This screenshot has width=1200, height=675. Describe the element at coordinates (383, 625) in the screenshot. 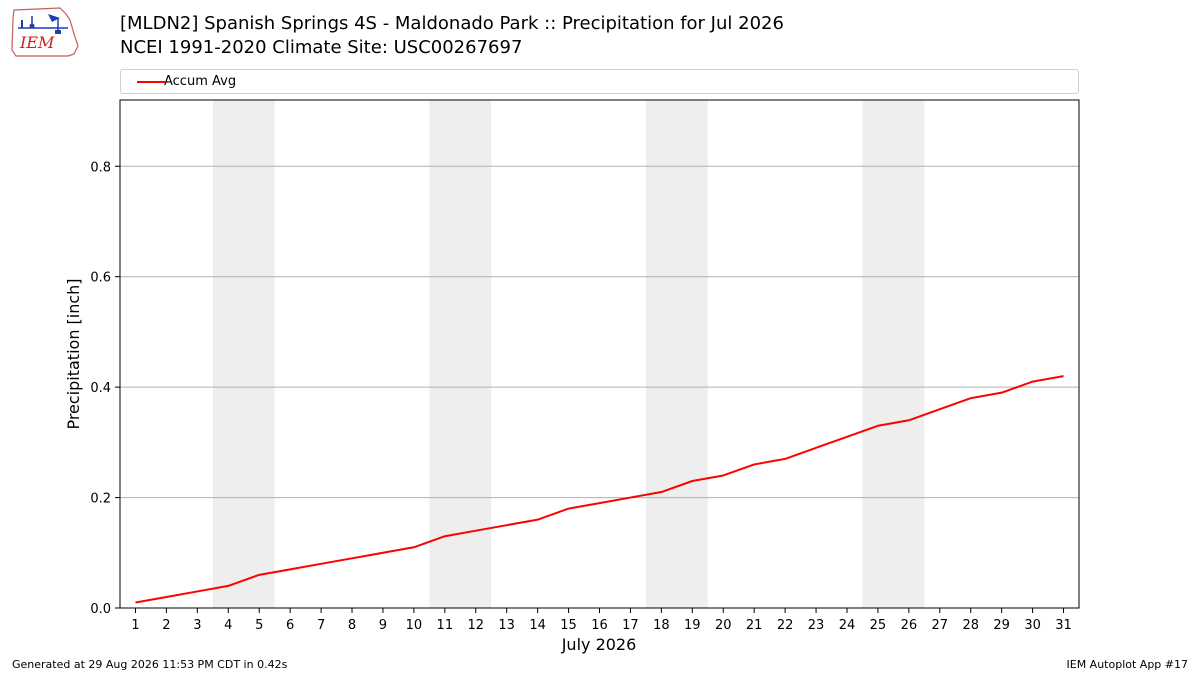

I see `x-tick-label-8: 9` at that location.